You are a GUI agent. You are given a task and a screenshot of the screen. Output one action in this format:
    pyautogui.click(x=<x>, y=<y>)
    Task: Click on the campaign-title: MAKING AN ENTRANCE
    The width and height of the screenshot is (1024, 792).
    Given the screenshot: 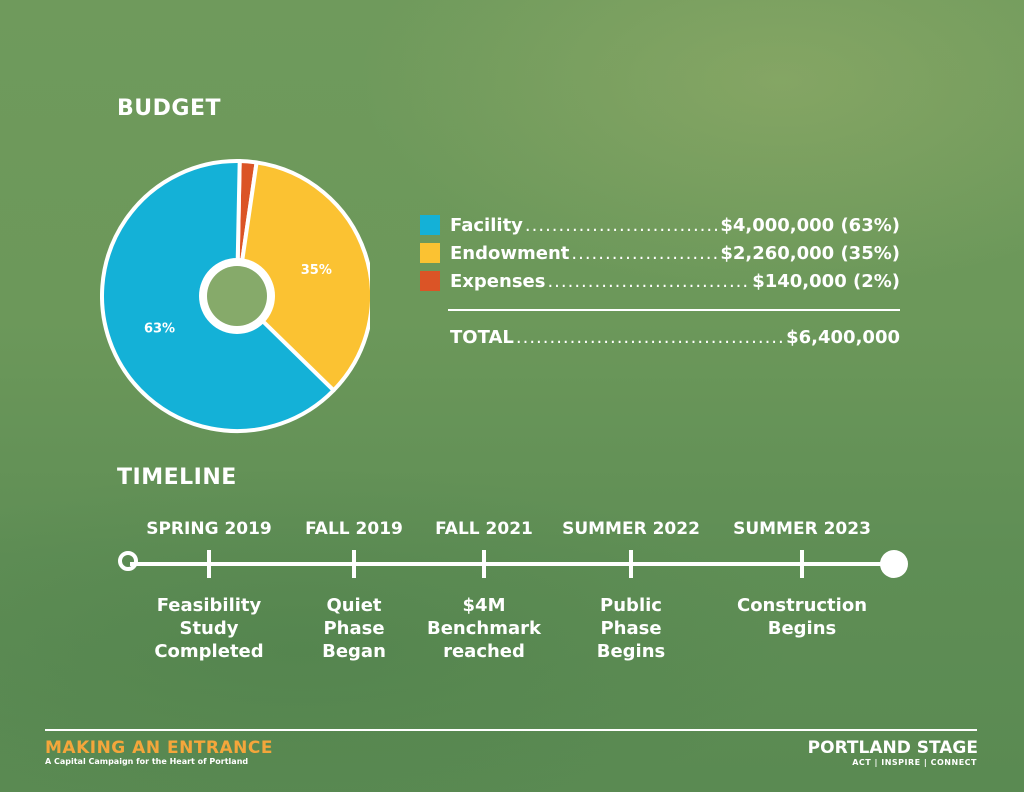 What is the action you would take?
    pyautogui.click(x=159, y=748)
    